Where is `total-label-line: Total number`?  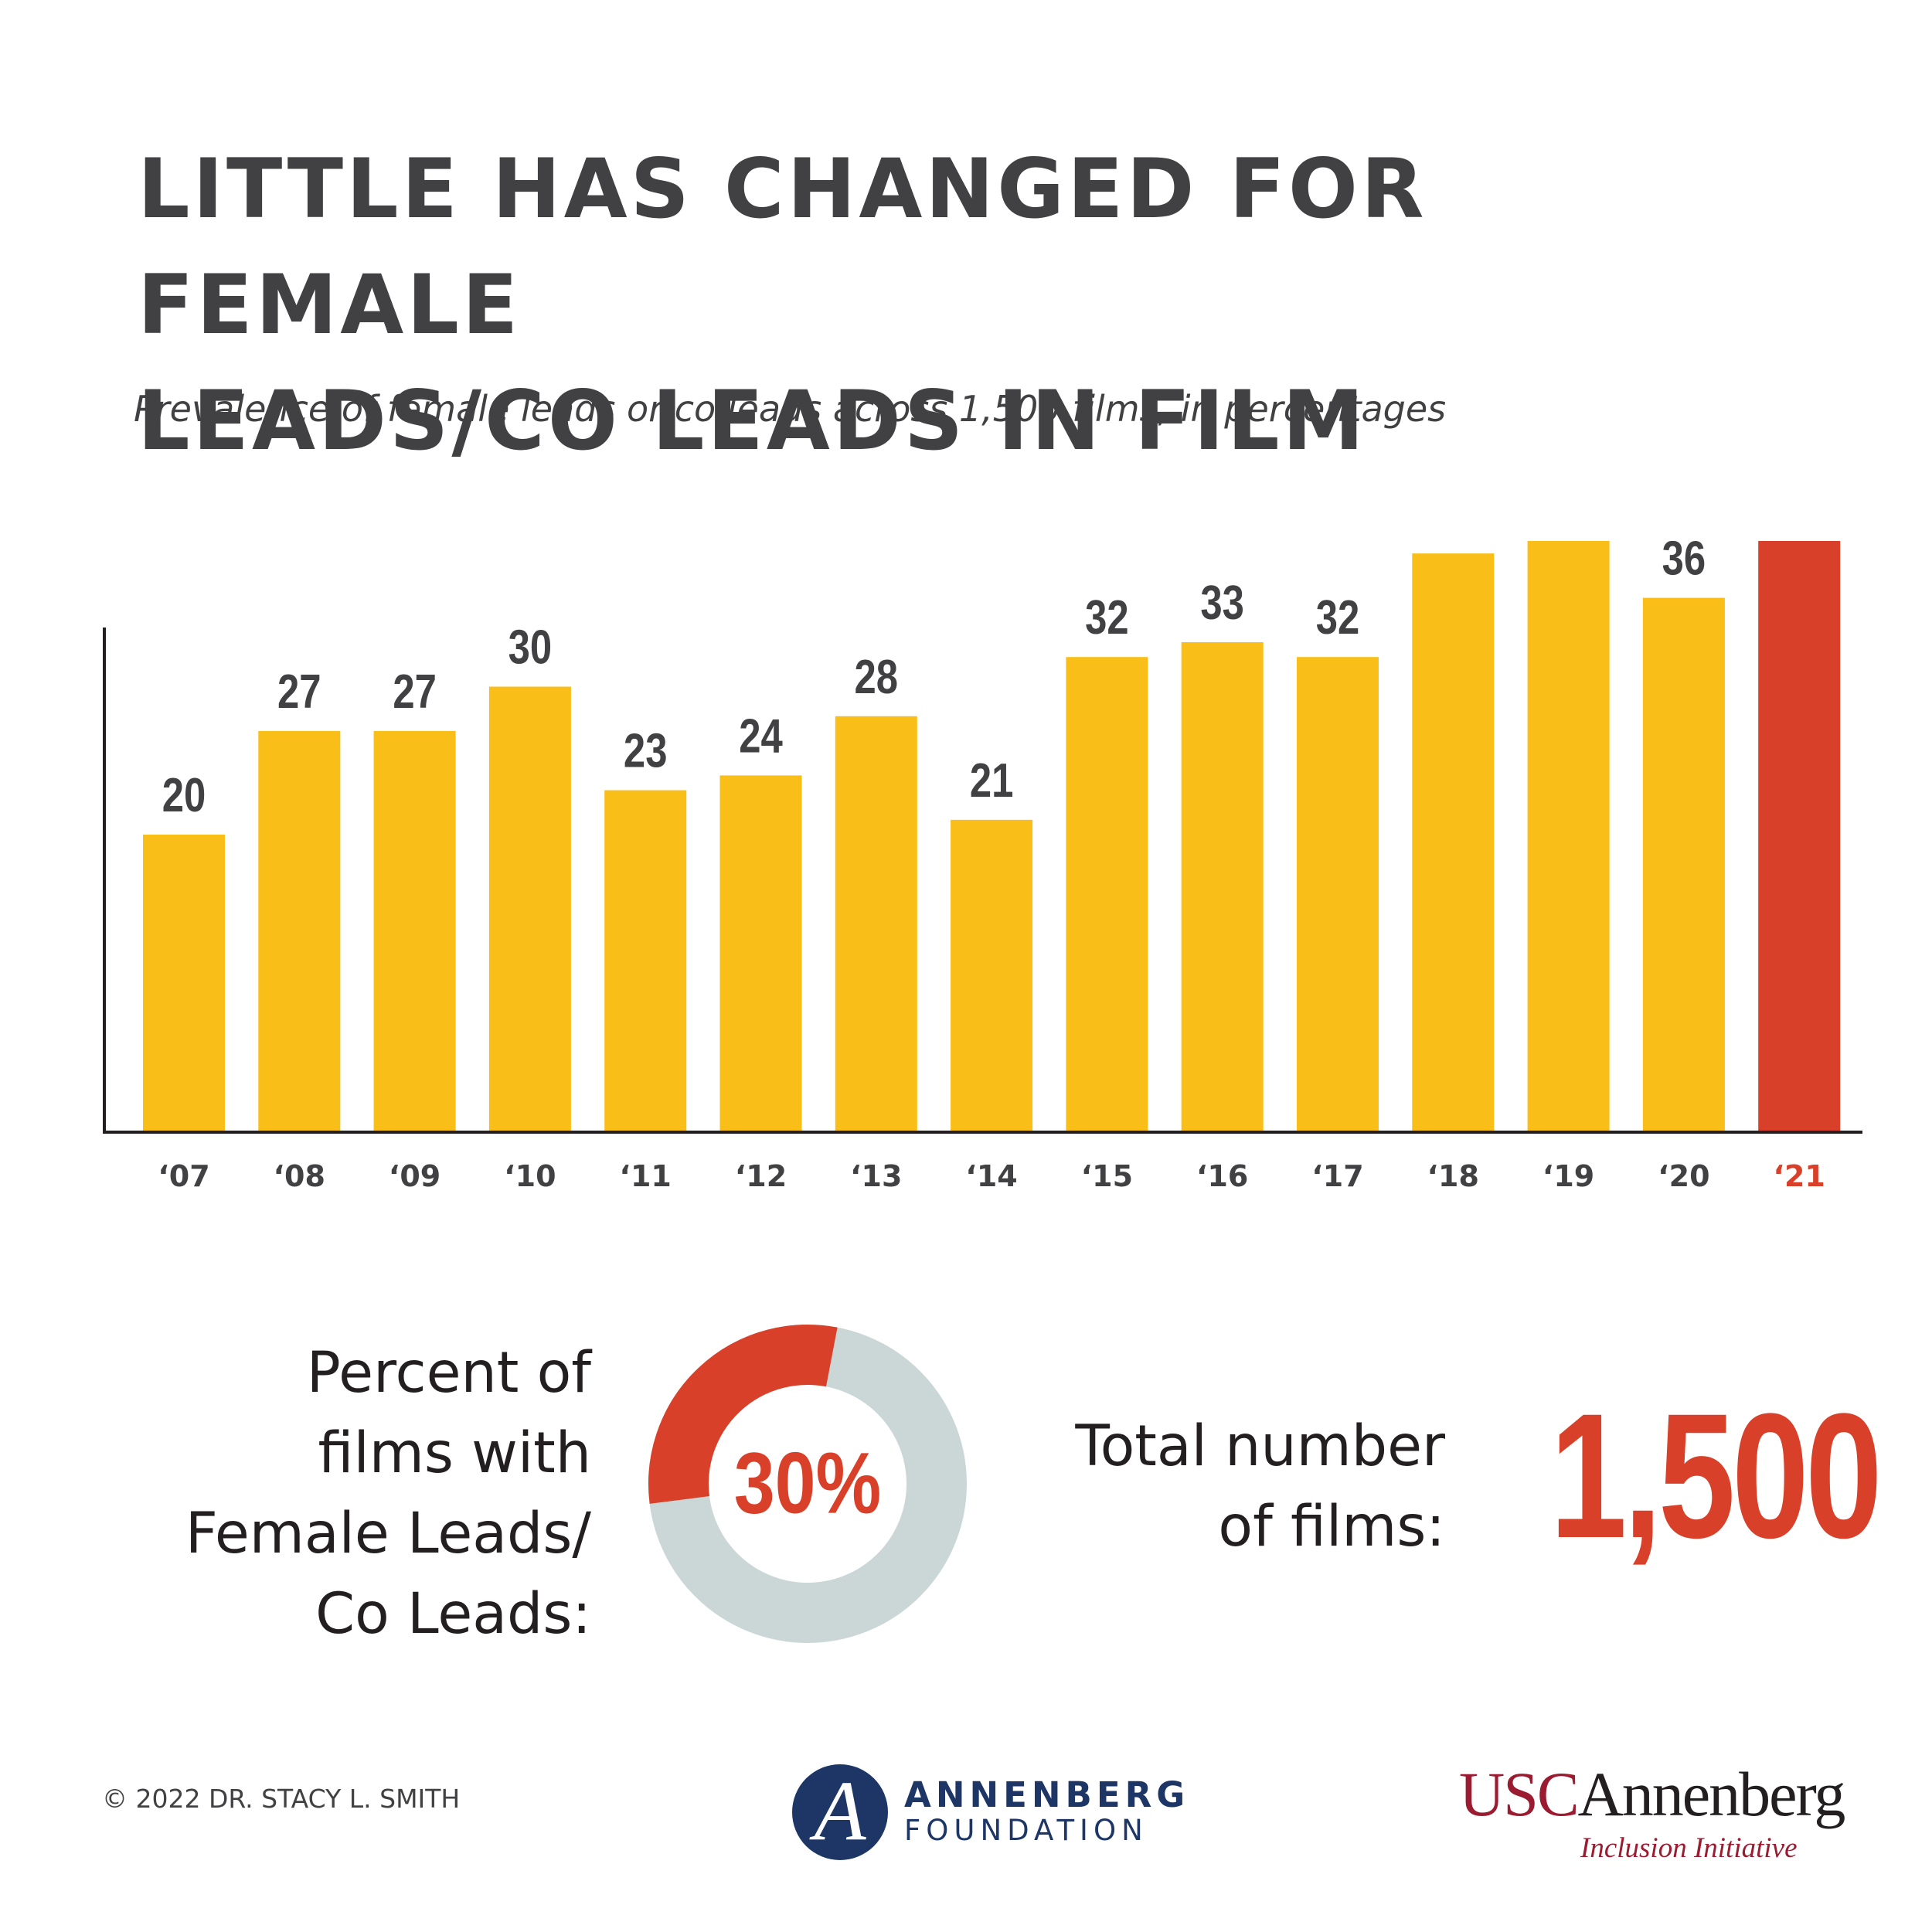
total-label-line: Total number is located at coordinates (1260, 1446).